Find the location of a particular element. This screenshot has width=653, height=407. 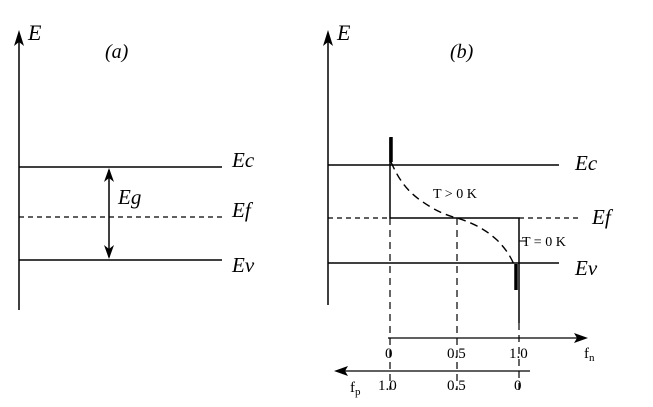

panel-b-fp-tick-0: 0 is located at coordinates (518, 386).